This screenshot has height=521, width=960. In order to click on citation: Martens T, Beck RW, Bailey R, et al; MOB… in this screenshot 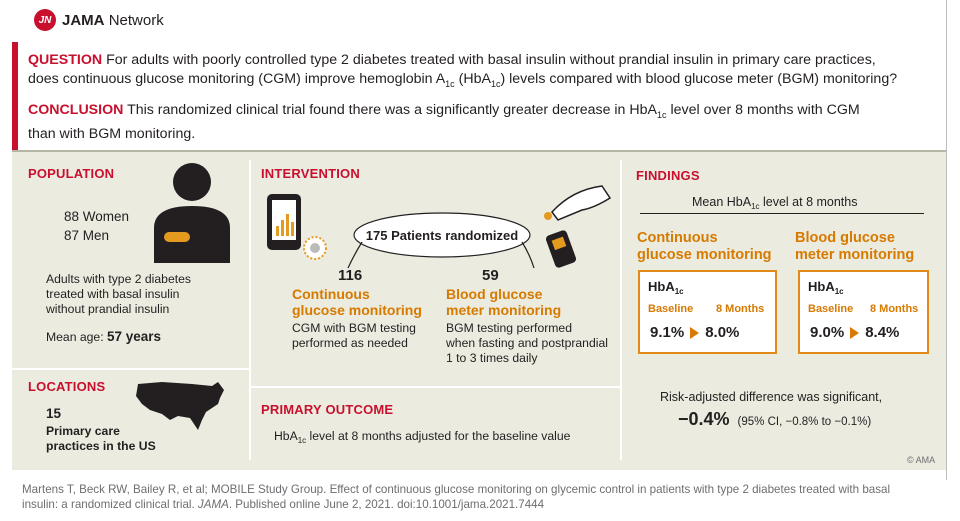, I will do `click(456, 497)`.